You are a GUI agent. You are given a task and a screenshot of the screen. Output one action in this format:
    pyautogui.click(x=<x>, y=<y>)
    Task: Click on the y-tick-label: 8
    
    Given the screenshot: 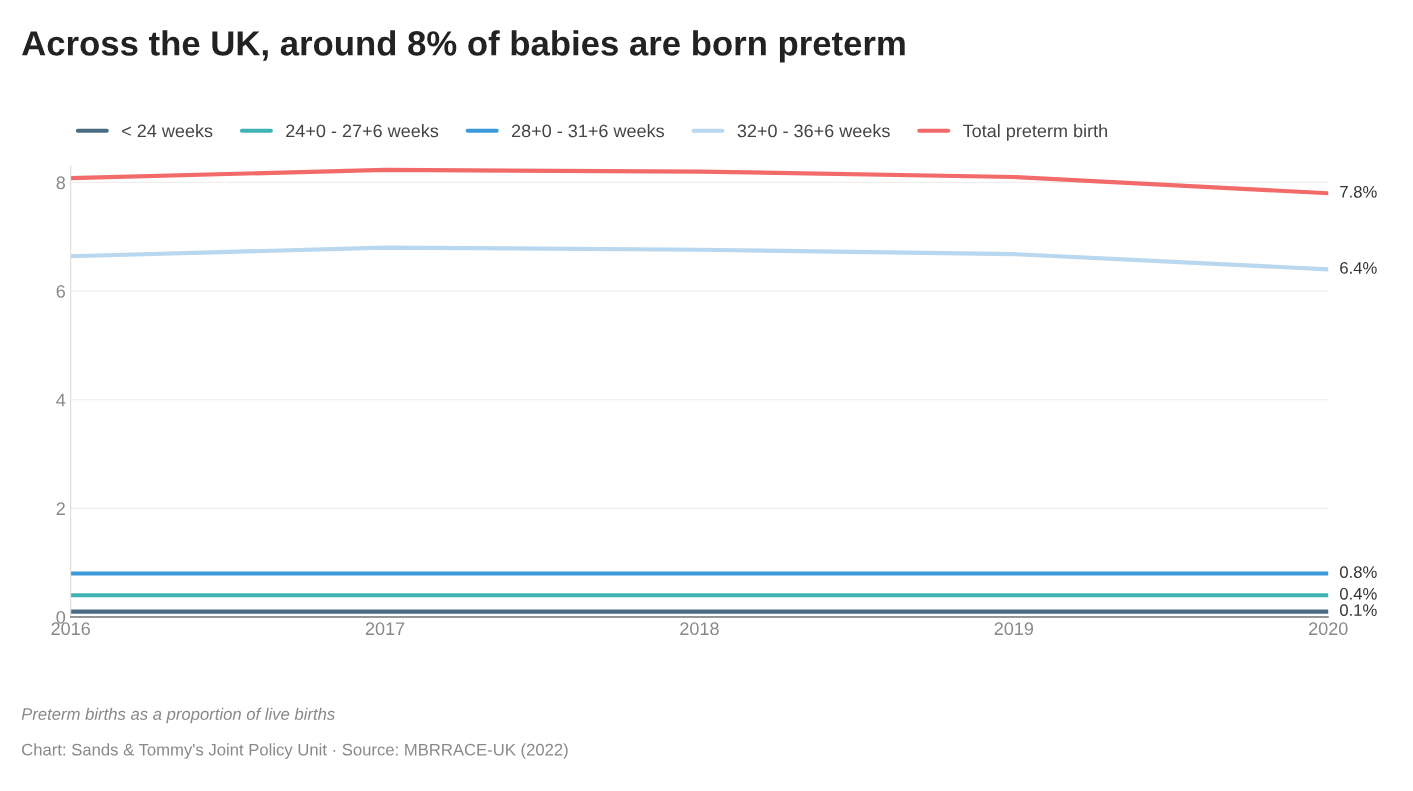 What is the action you would take?
    pyautogui.click(x=60, y=183)
    